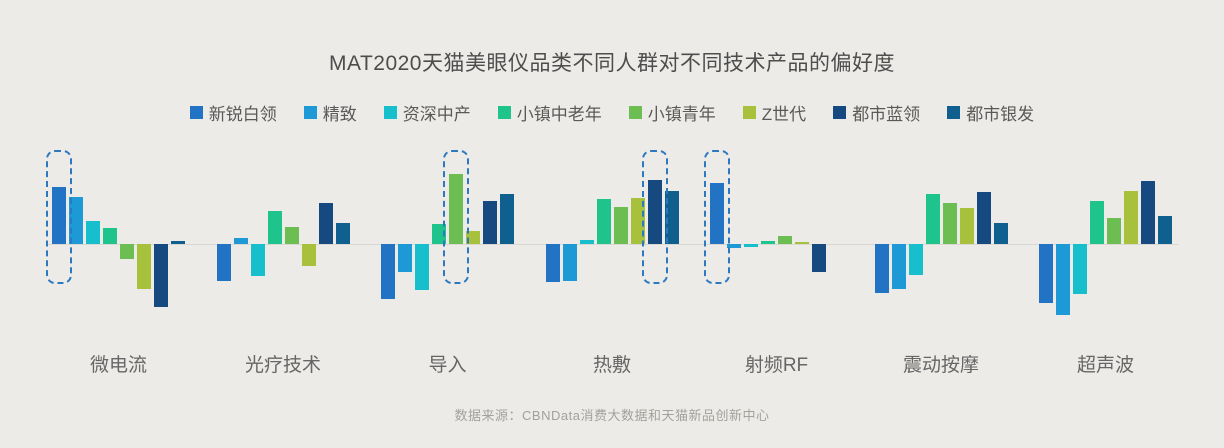 Image resolution: width=1224 pixels, height=448 pixels. Describe the element at coordinates (612, 112) in the screenshot. I see `legend: 新锐白领 精致 资深中产 小镇中老年 小镇青年 Z世代 都市蓝领 都市银发` at that location.